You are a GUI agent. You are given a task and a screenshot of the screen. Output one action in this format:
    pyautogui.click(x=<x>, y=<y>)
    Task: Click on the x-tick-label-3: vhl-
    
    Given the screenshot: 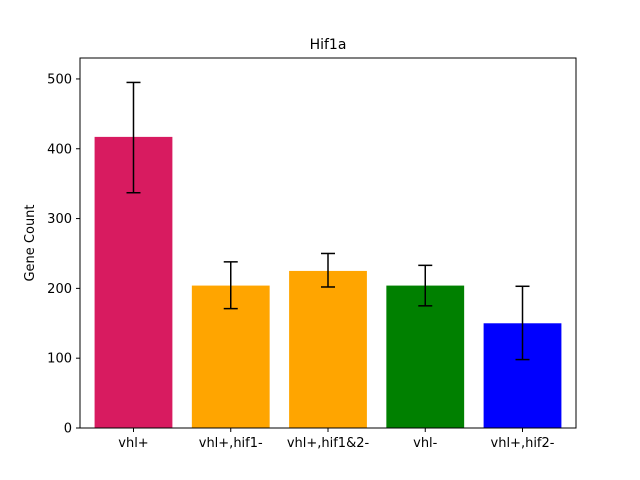 What is the action you would take?
    pyautogui.click(x=425, y=443)
    